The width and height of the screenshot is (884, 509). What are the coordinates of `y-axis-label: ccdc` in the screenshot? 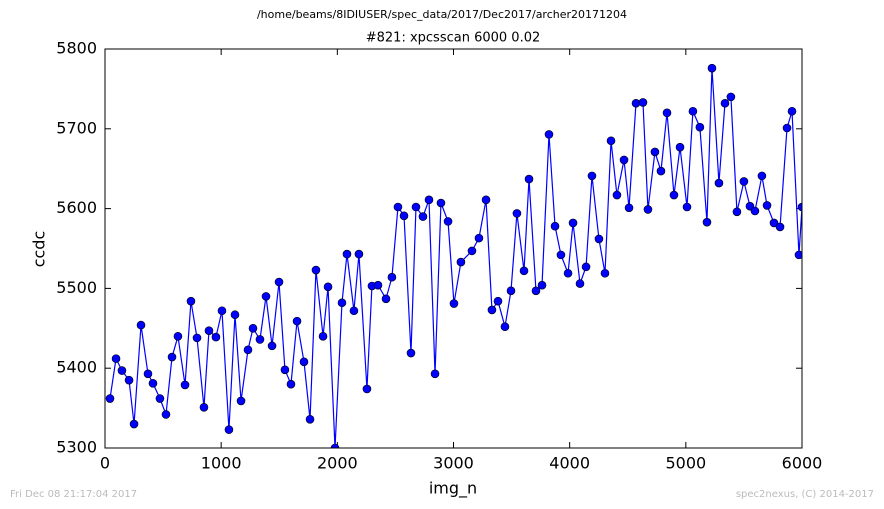 It's located at (39, 249).